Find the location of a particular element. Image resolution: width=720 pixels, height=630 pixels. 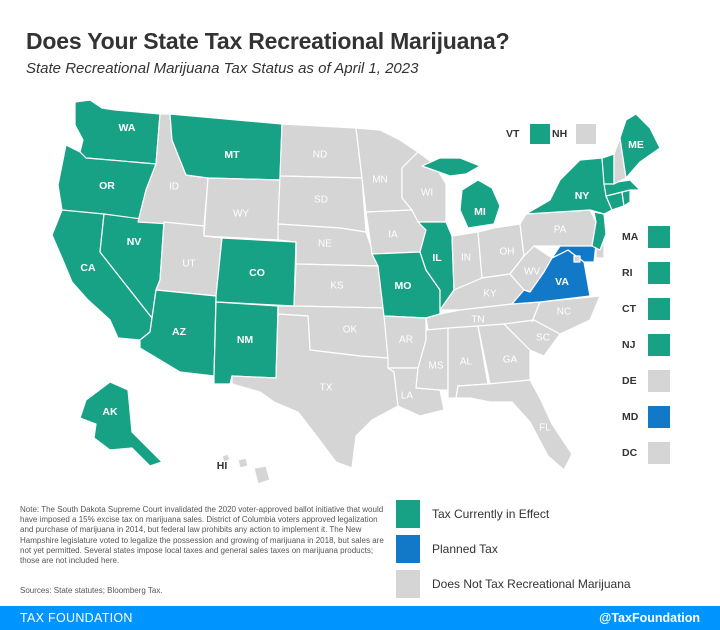

label-hi: HI is located at coordinates (222, 466).